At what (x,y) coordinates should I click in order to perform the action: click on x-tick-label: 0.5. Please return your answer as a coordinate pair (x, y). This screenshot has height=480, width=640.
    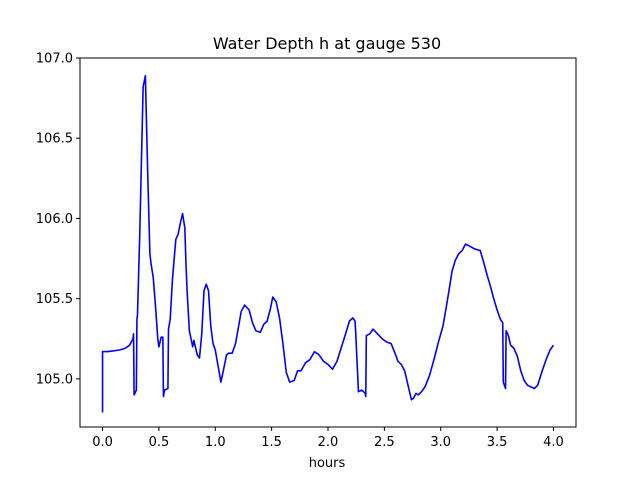
    Looking at the image, I should click on (159, 442).